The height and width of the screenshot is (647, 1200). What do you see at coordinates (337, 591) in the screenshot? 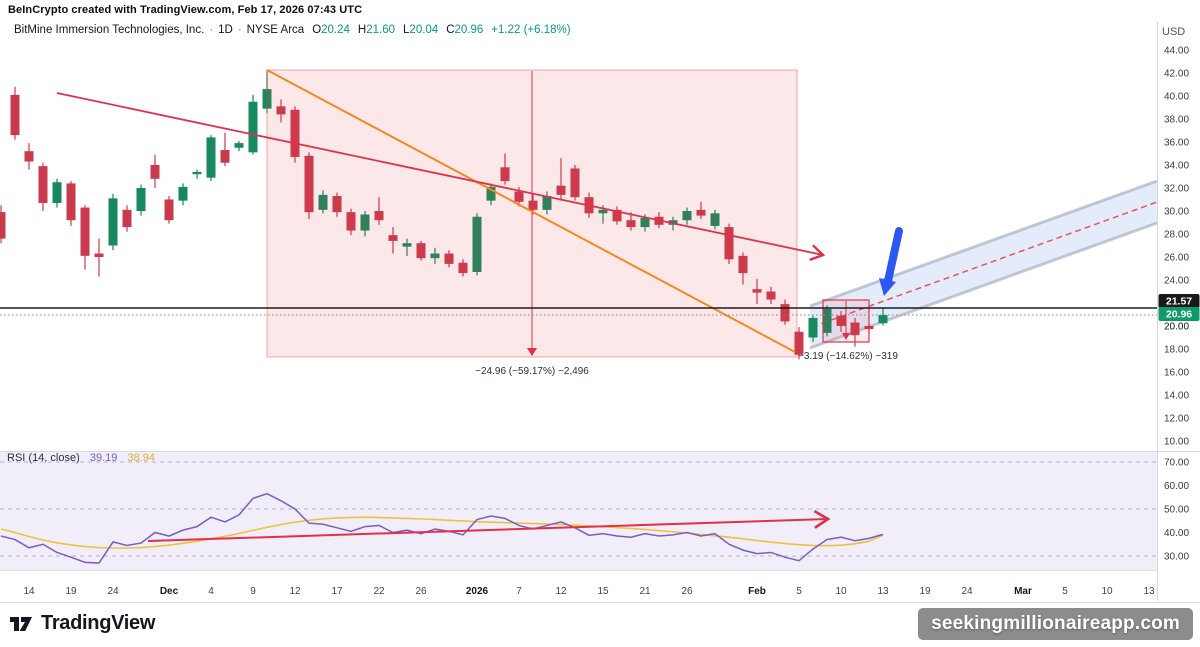
I see `time-axis-tick: 17` at bounding box center [337, 591].